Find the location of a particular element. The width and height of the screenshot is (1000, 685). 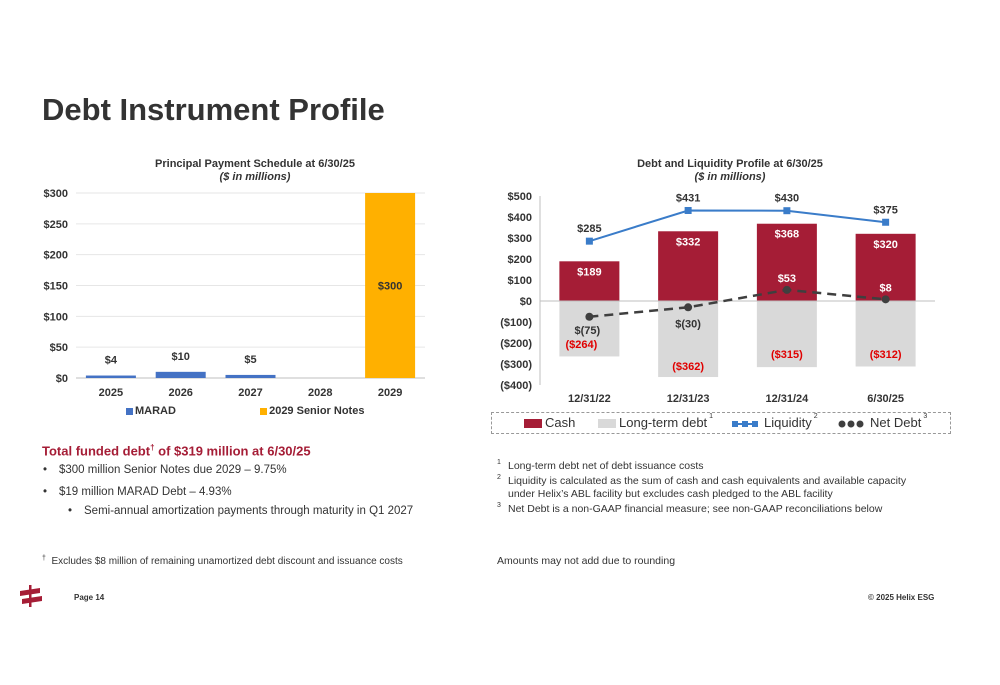

y-tick-label: $500 is located at coordinates (520, 197).